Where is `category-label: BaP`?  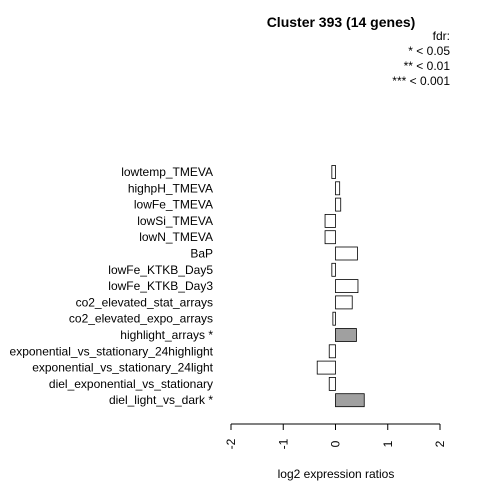
category-label: BaP is located at coordinates (201, 254).